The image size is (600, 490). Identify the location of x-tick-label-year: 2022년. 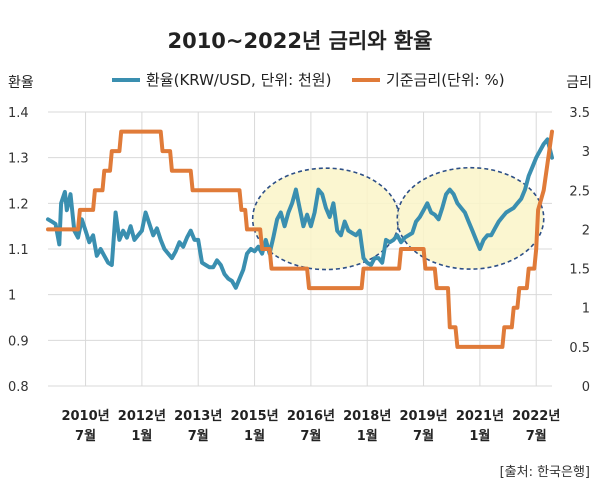
(536, 416).